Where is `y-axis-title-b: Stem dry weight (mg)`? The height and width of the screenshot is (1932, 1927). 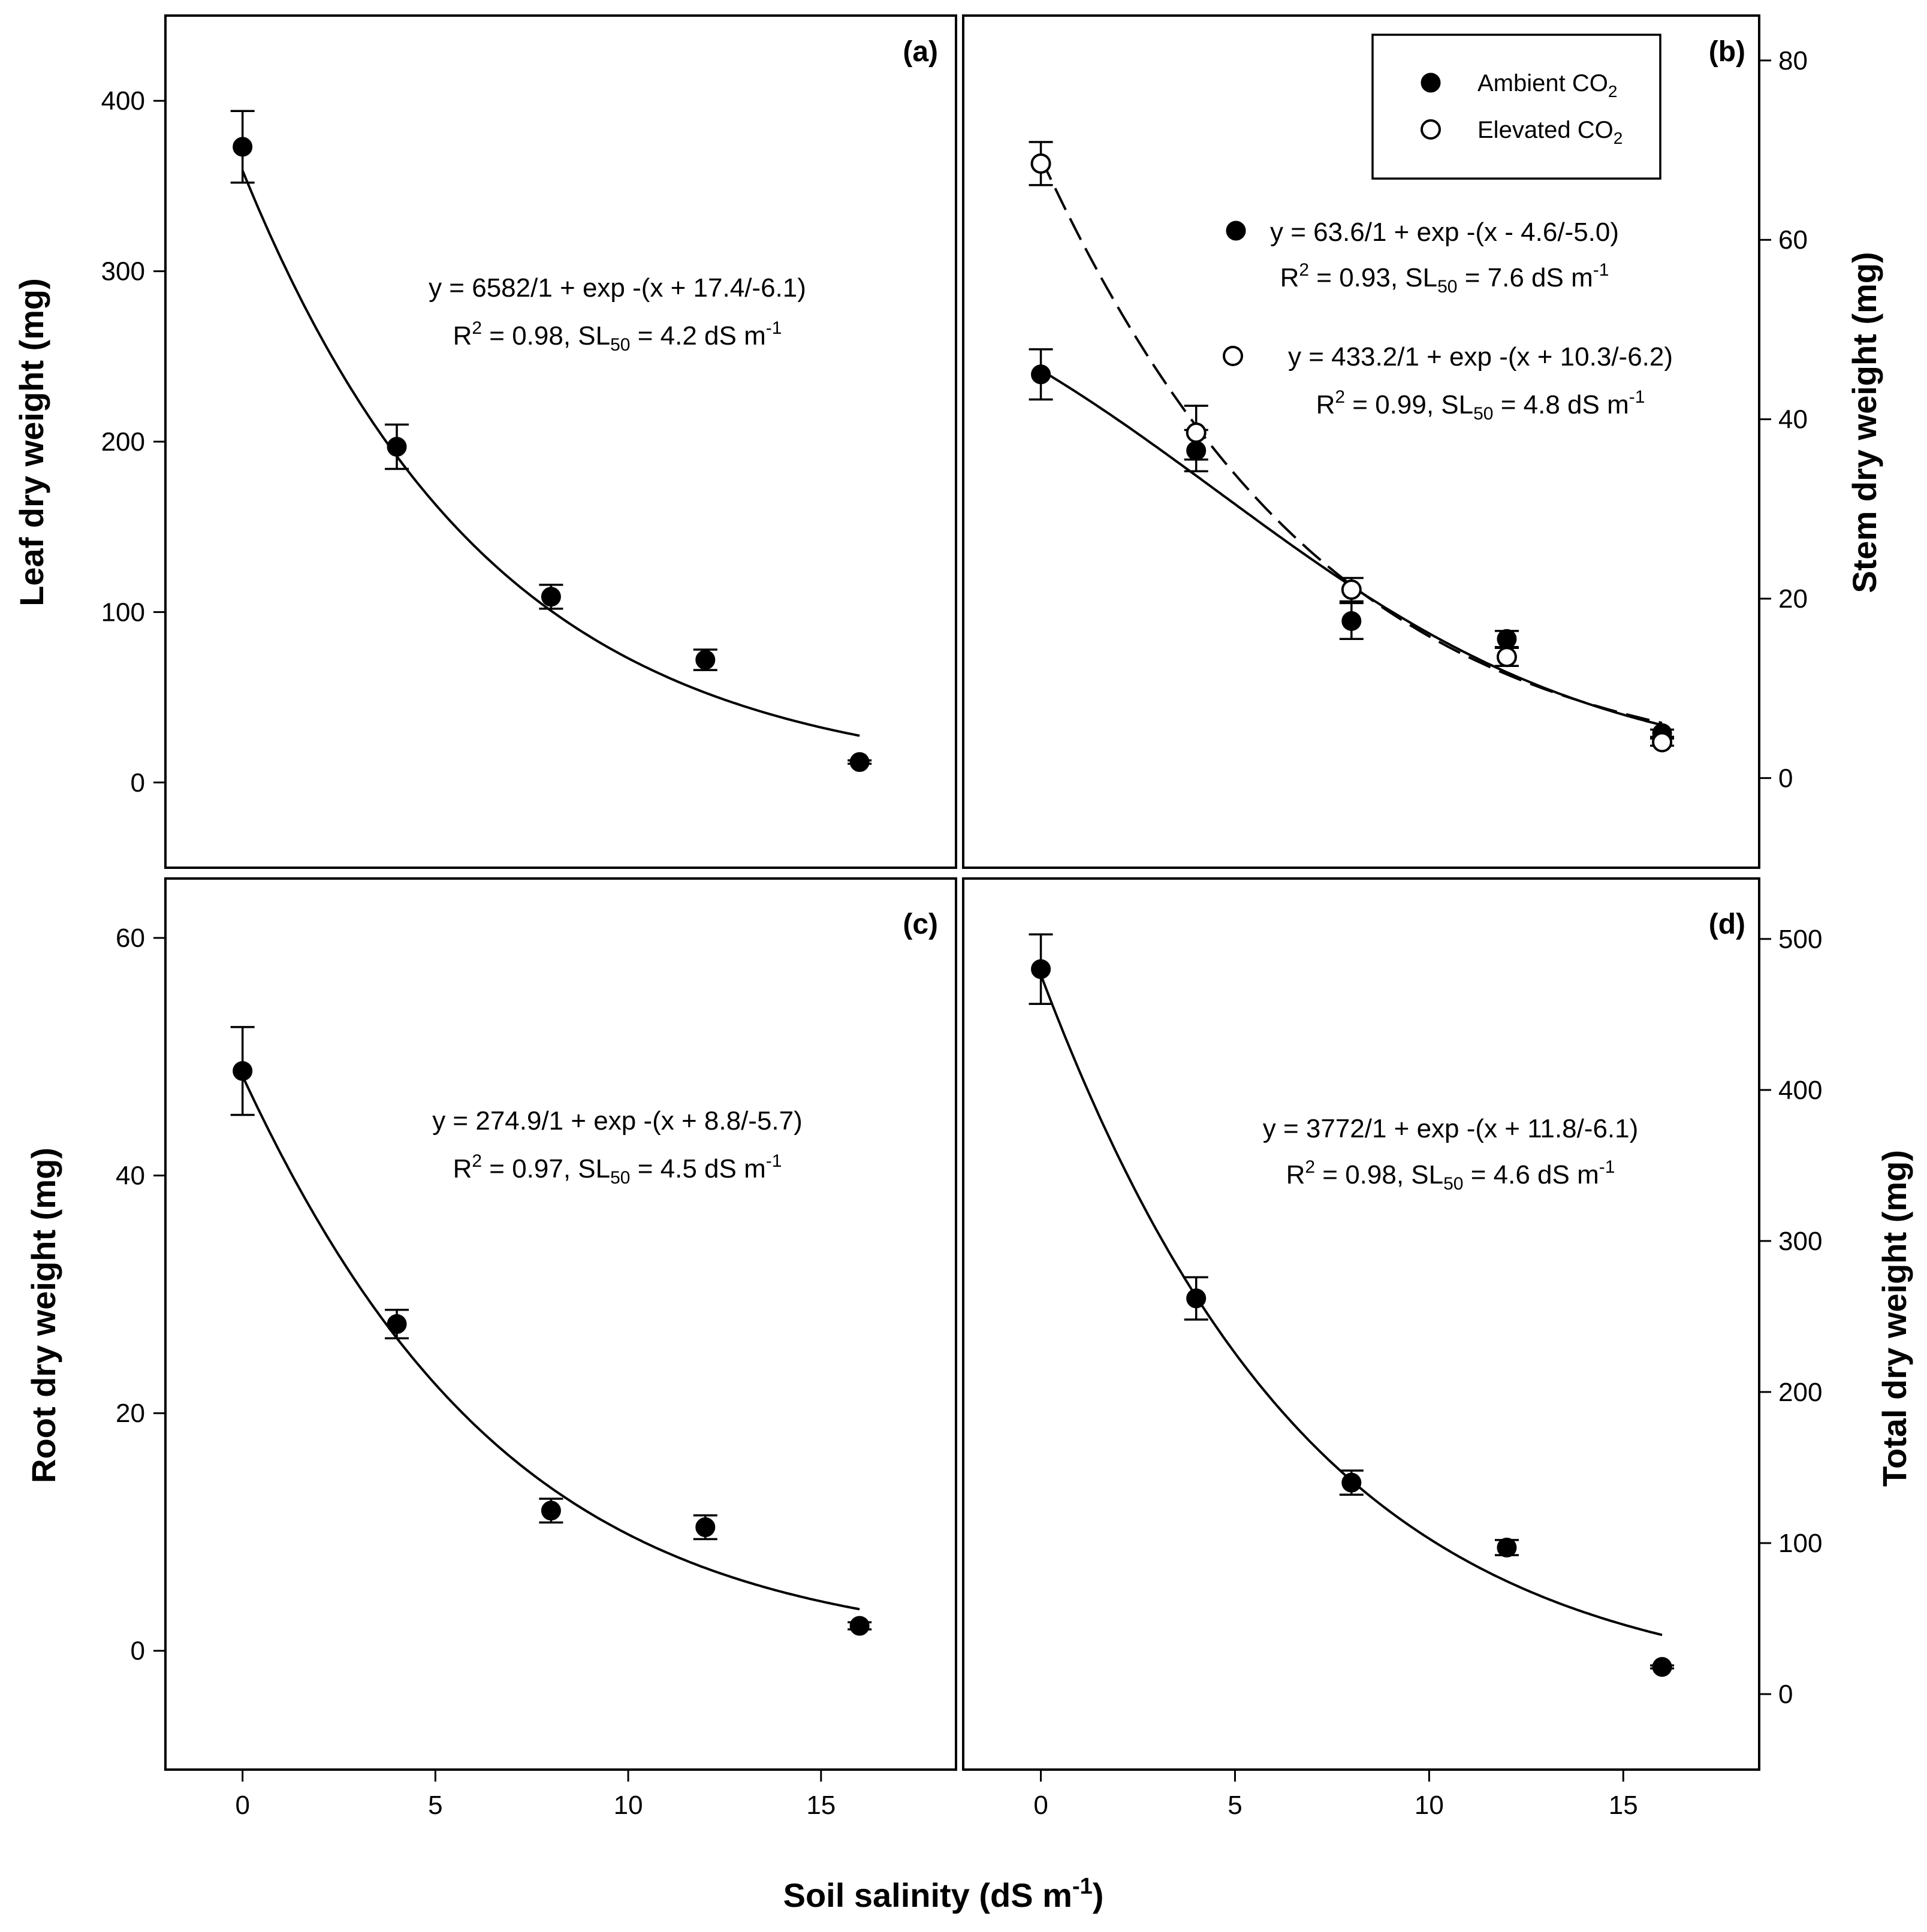
y-axis-title-b: Stem dry weight (mg) is located at coordinates (1864, 422).